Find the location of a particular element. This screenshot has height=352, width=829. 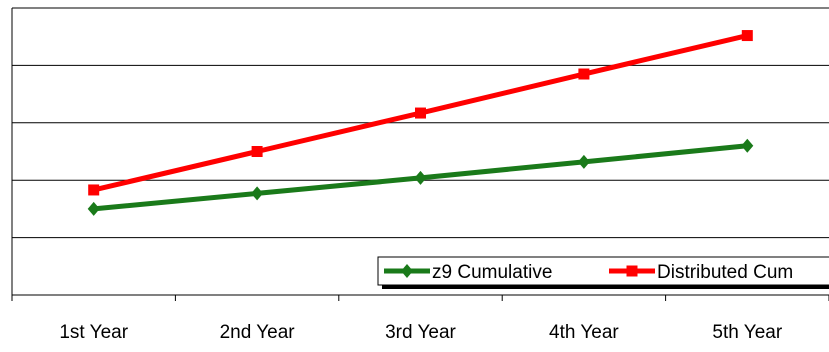

legend-entry: Distributed Cum is located at coordinates (701, 272).